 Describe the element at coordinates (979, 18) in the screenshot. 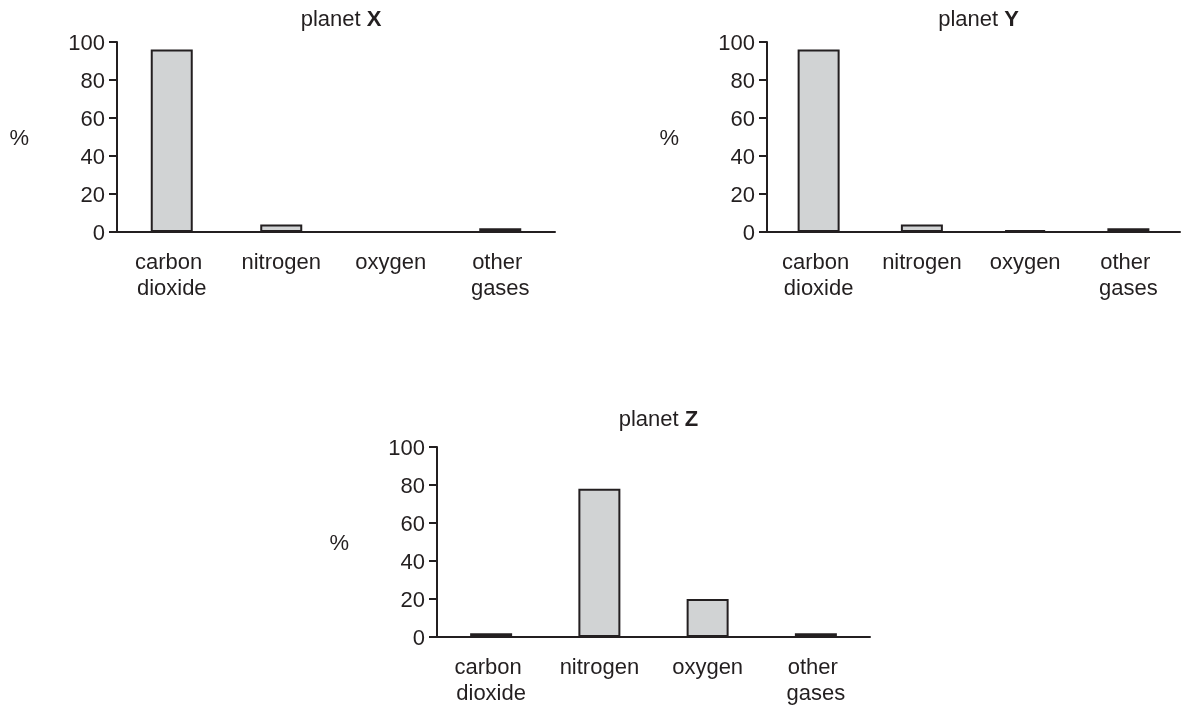

I see `chart-title: planet Y` at that location.